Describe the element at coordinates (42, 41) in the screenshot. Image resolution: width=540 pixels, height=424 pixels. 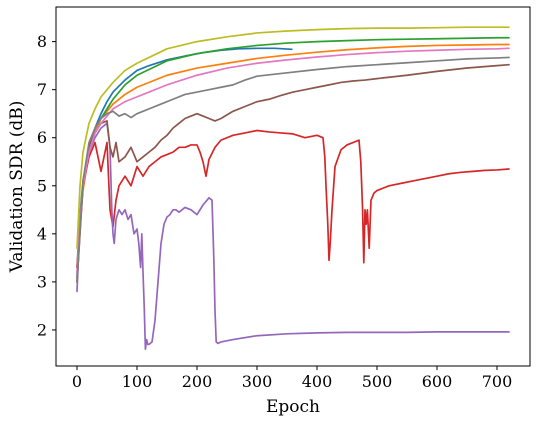
I see `y-tick-label: 8` at that location.